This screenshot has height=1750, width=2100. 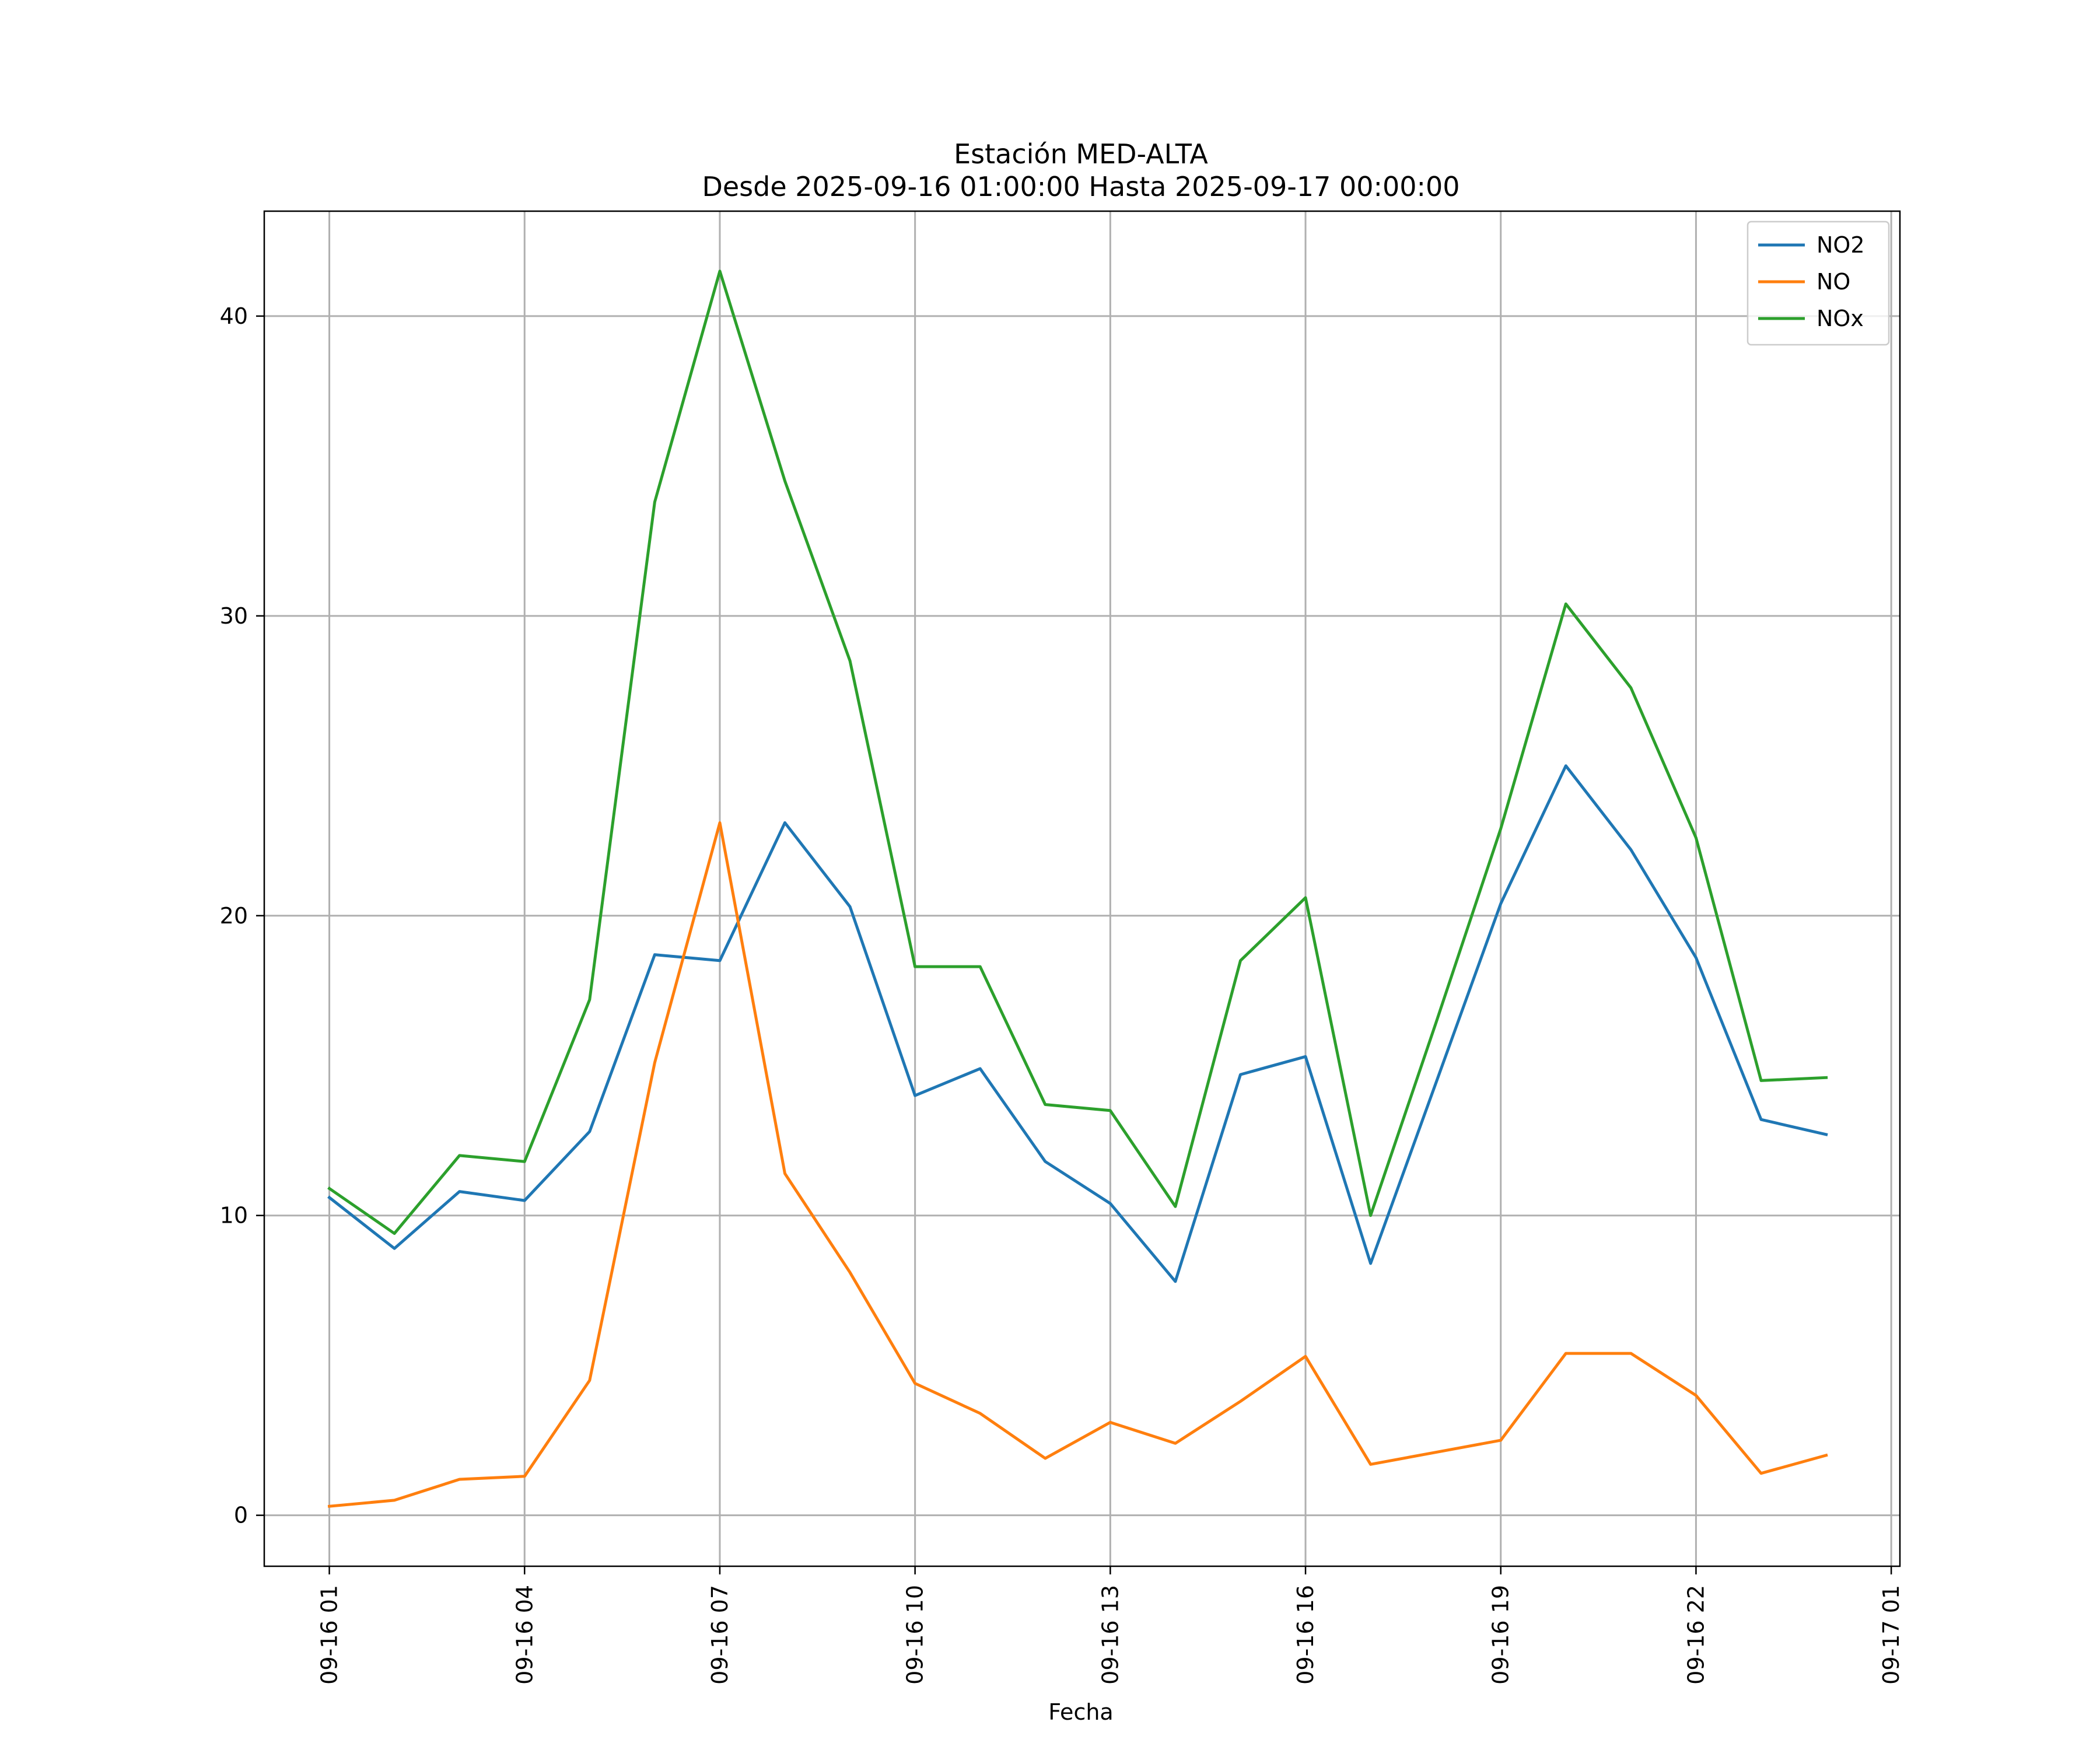 I want to click on y-tick-label: 30, so click(x=234, y=616).